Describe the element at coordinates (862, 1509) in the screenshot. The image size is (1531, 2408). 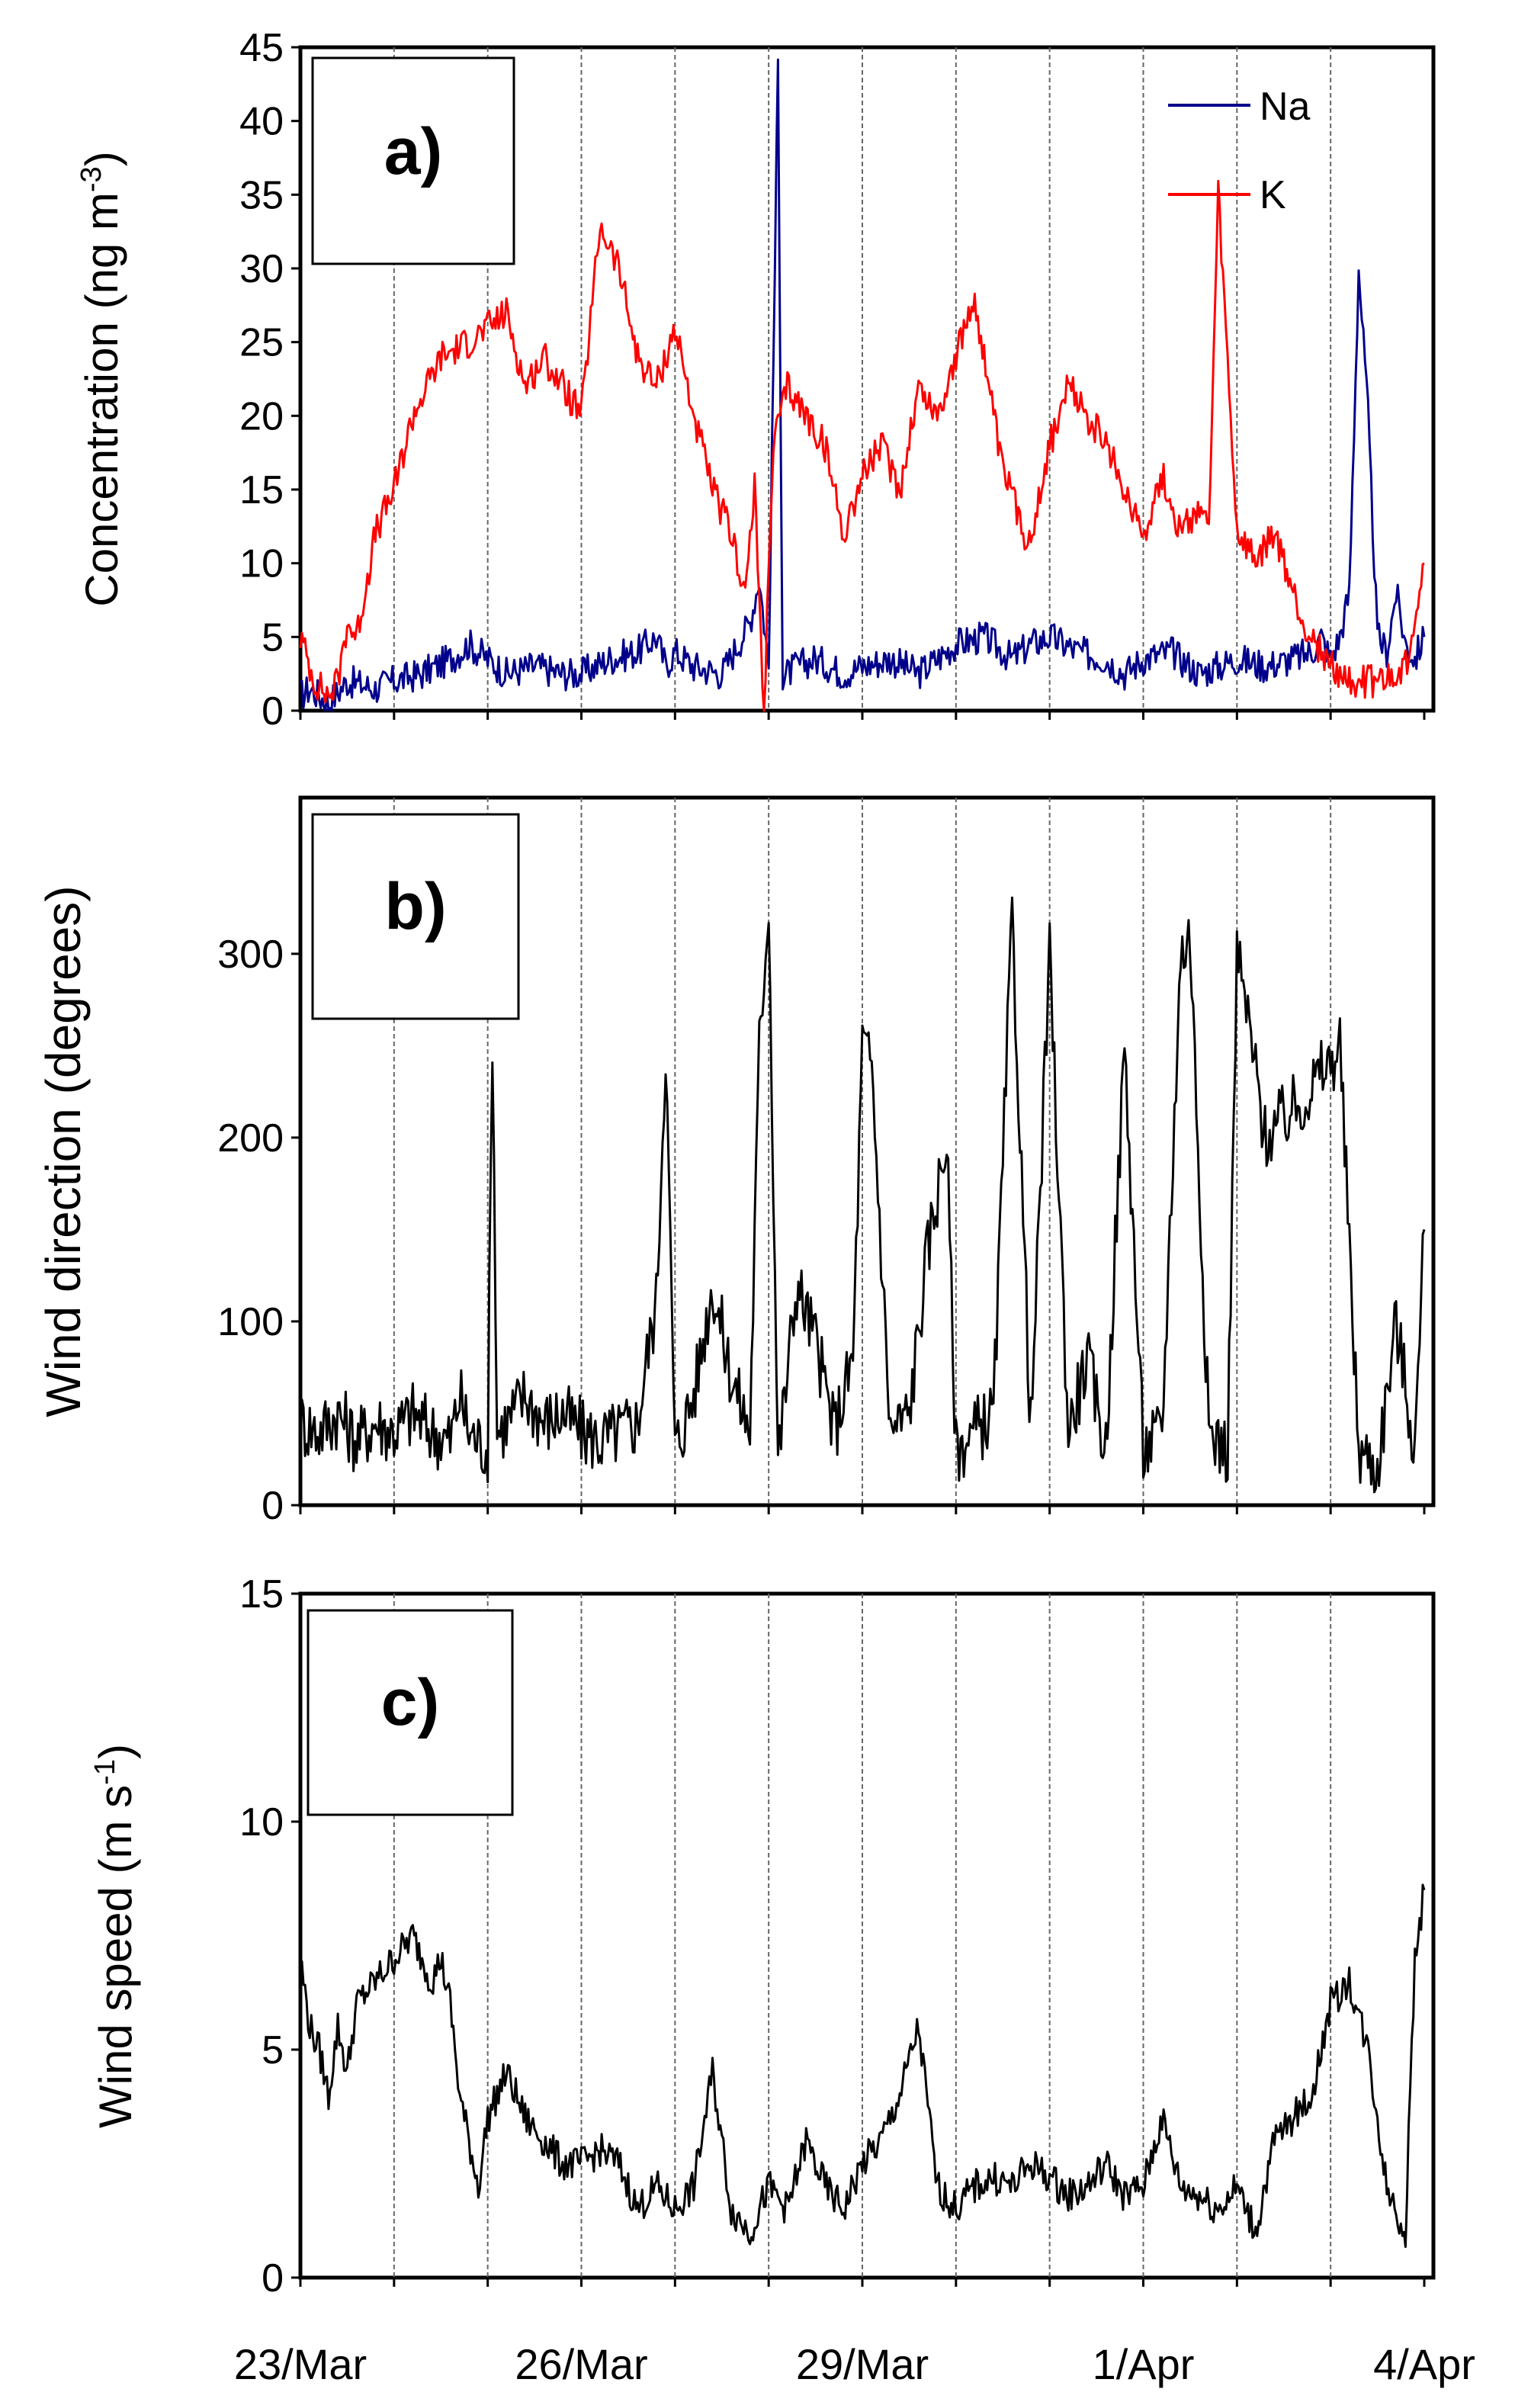
I see `panel-b-x-ticks` at that location.